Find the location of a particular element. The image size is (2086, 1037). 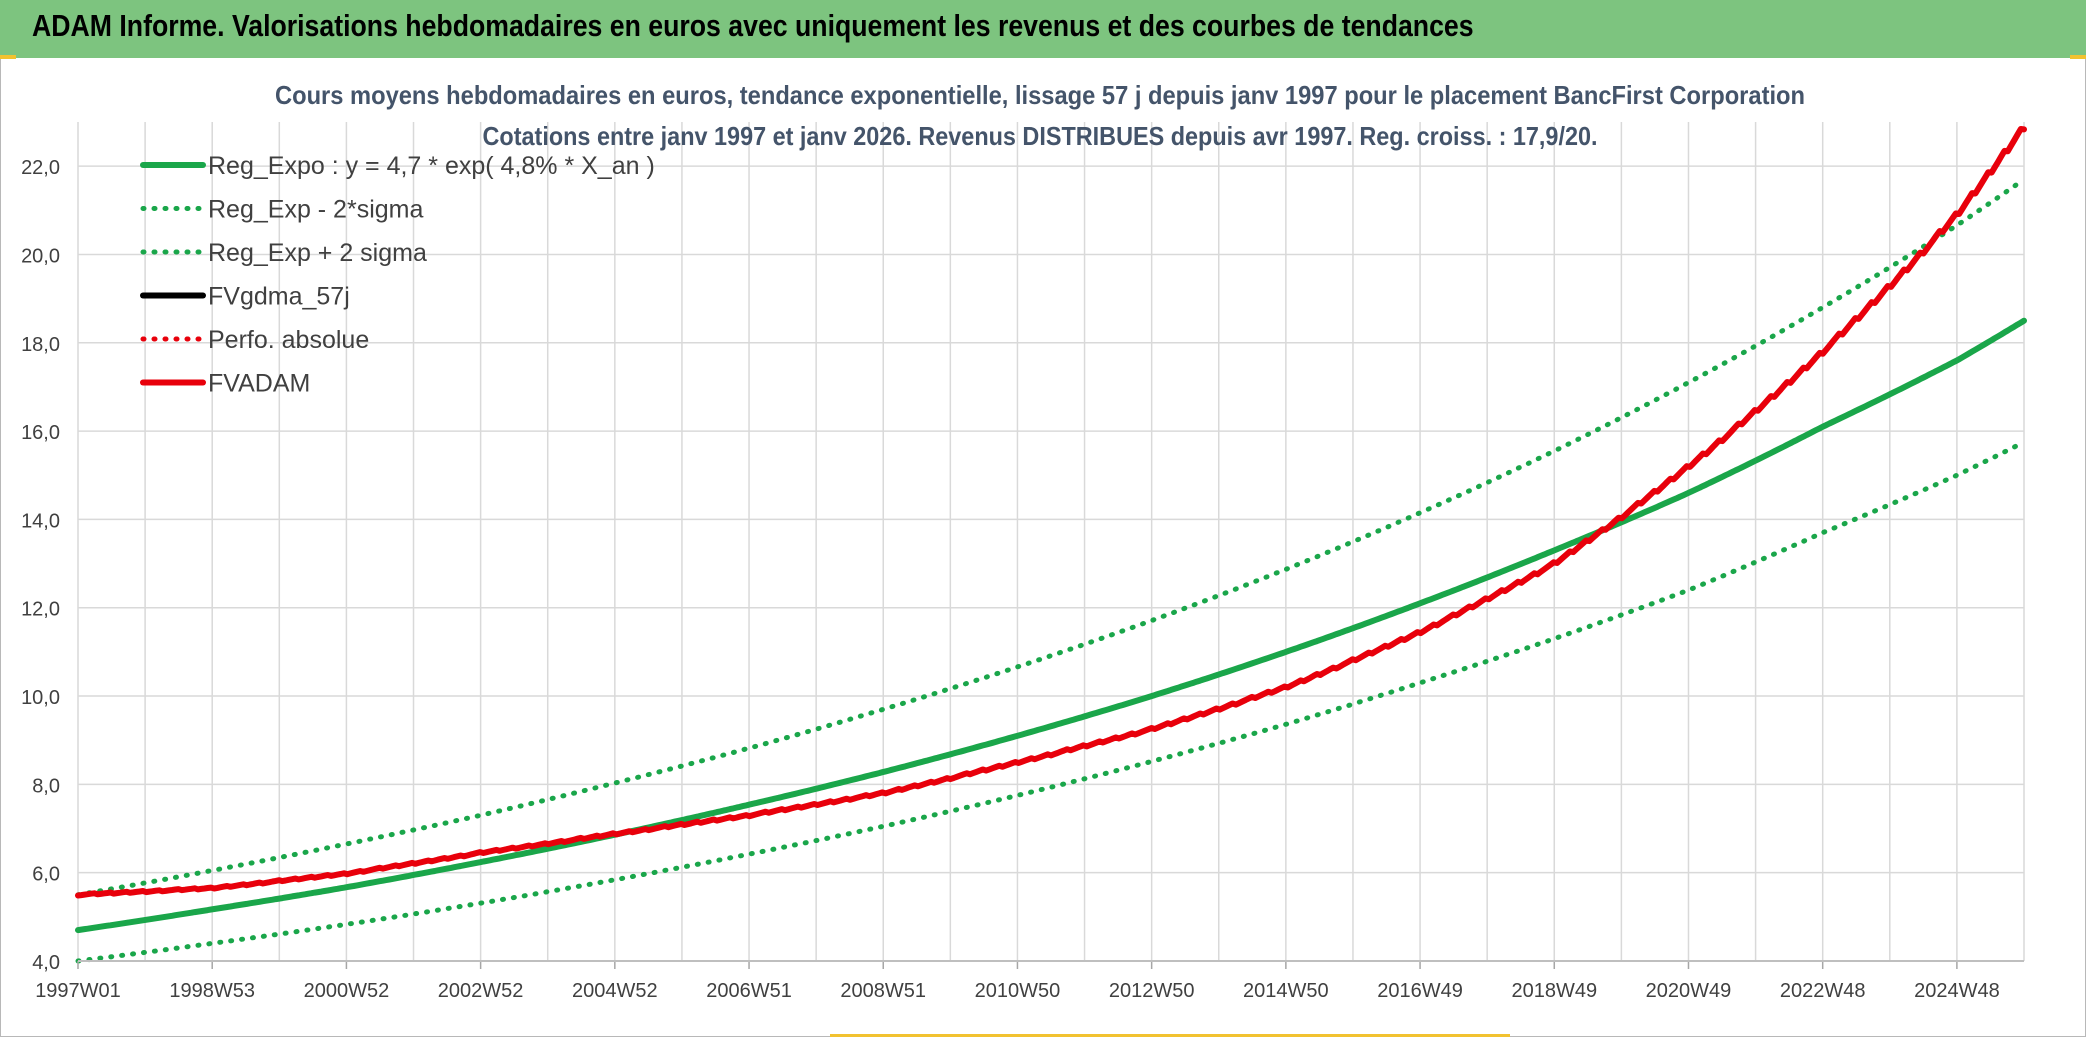

legend-label: Reg_Exp + 2 sigma is located at coordinates (317, 253).